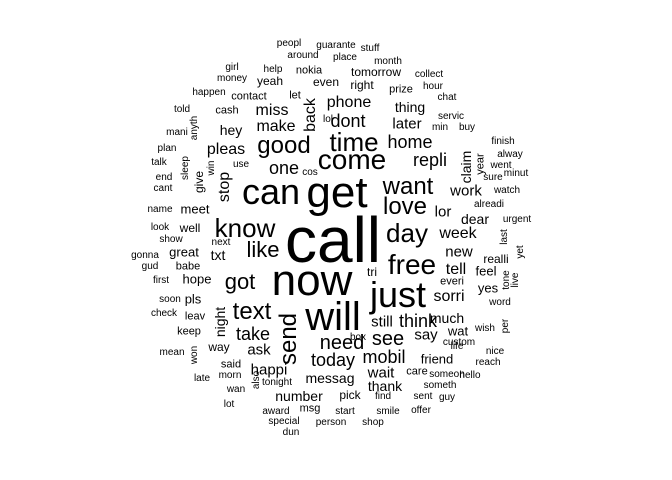  I want to click on word-dont: dont, so click(348, 121).